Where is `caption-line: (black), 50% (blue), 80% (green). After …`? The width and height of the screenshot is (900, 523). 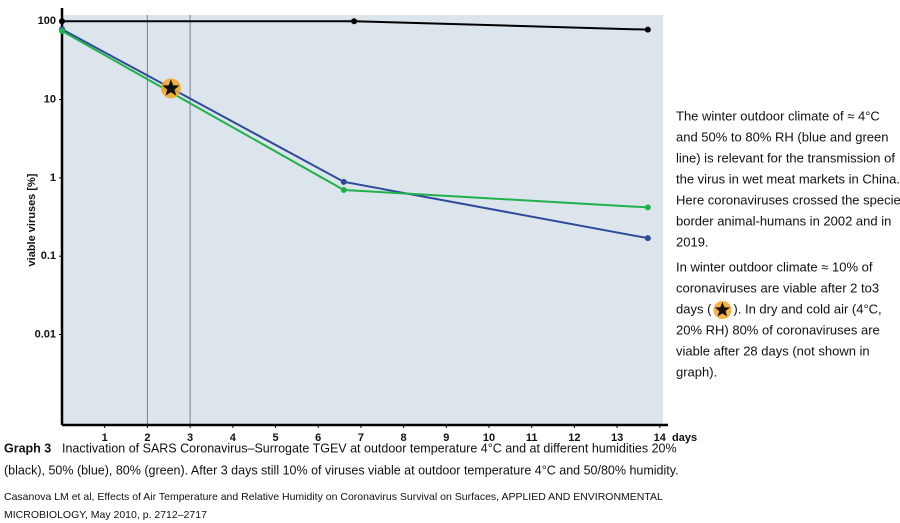 caption-line: (black), 50% (blue), 80% (green). After … is located at coordinates (341, 470).